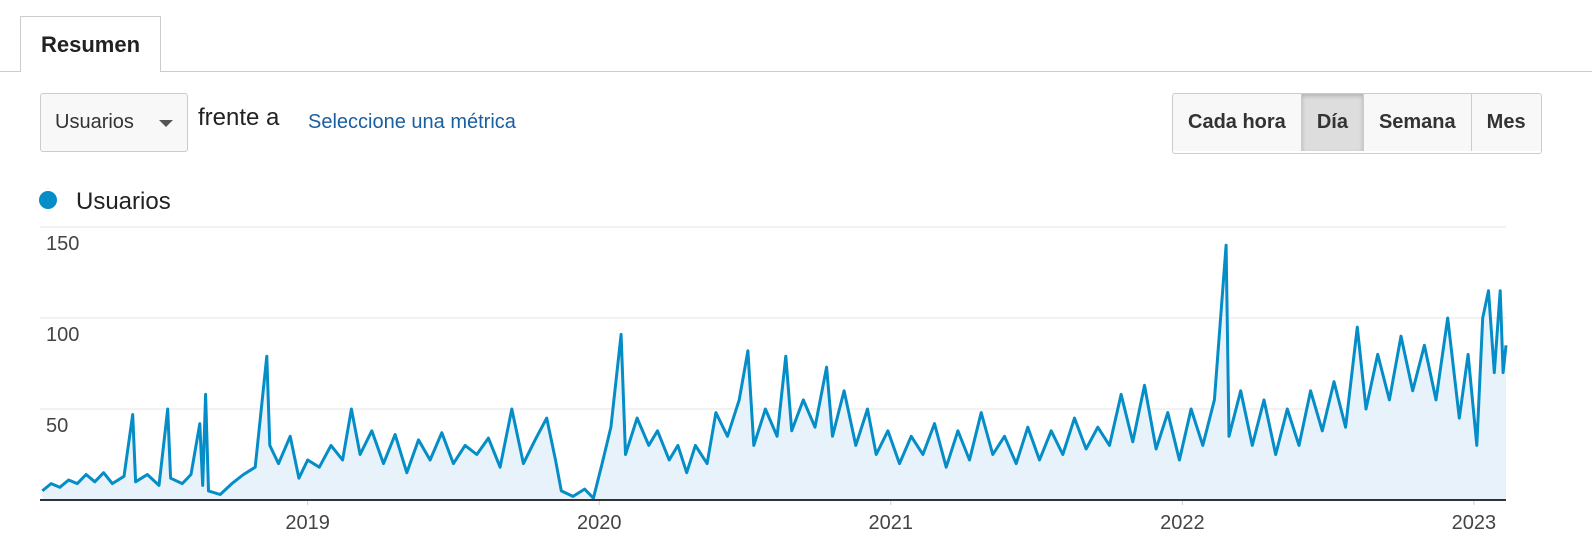 The height and width of the screenshot is (546, 1592). Describe the element at coordinates (599, 523) in the screenshot. I see `x-tick-label: 2020` at that location.